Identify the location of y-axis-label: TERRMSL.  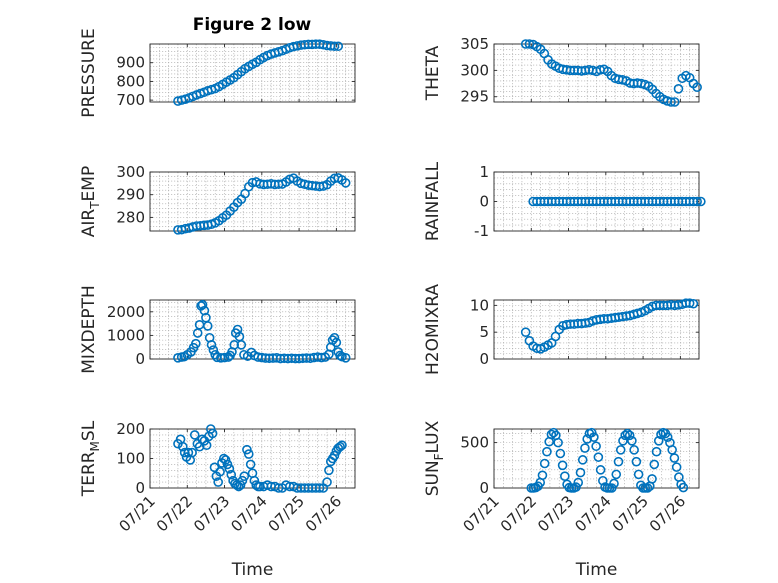
(90, 458).